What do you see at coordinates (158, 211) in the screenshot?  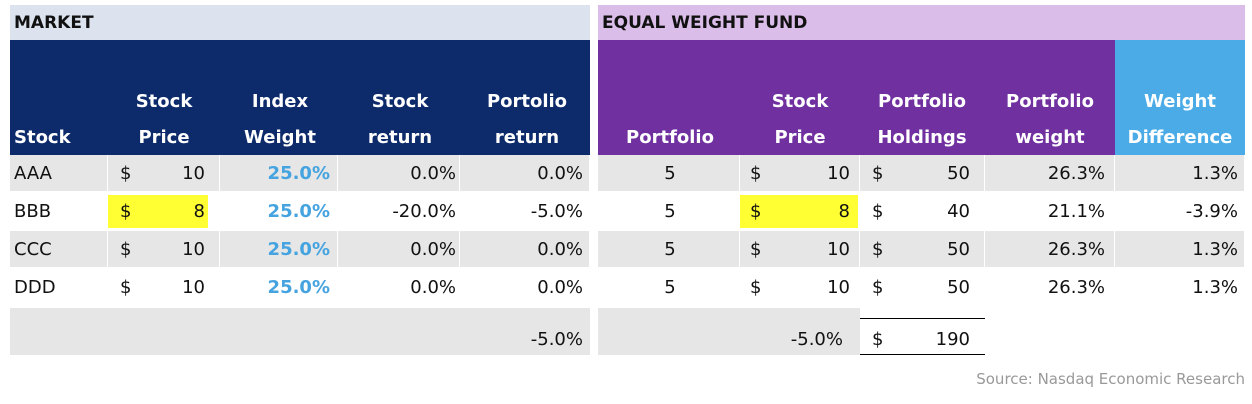 I see `highlight` at bounding box center [158, 211].